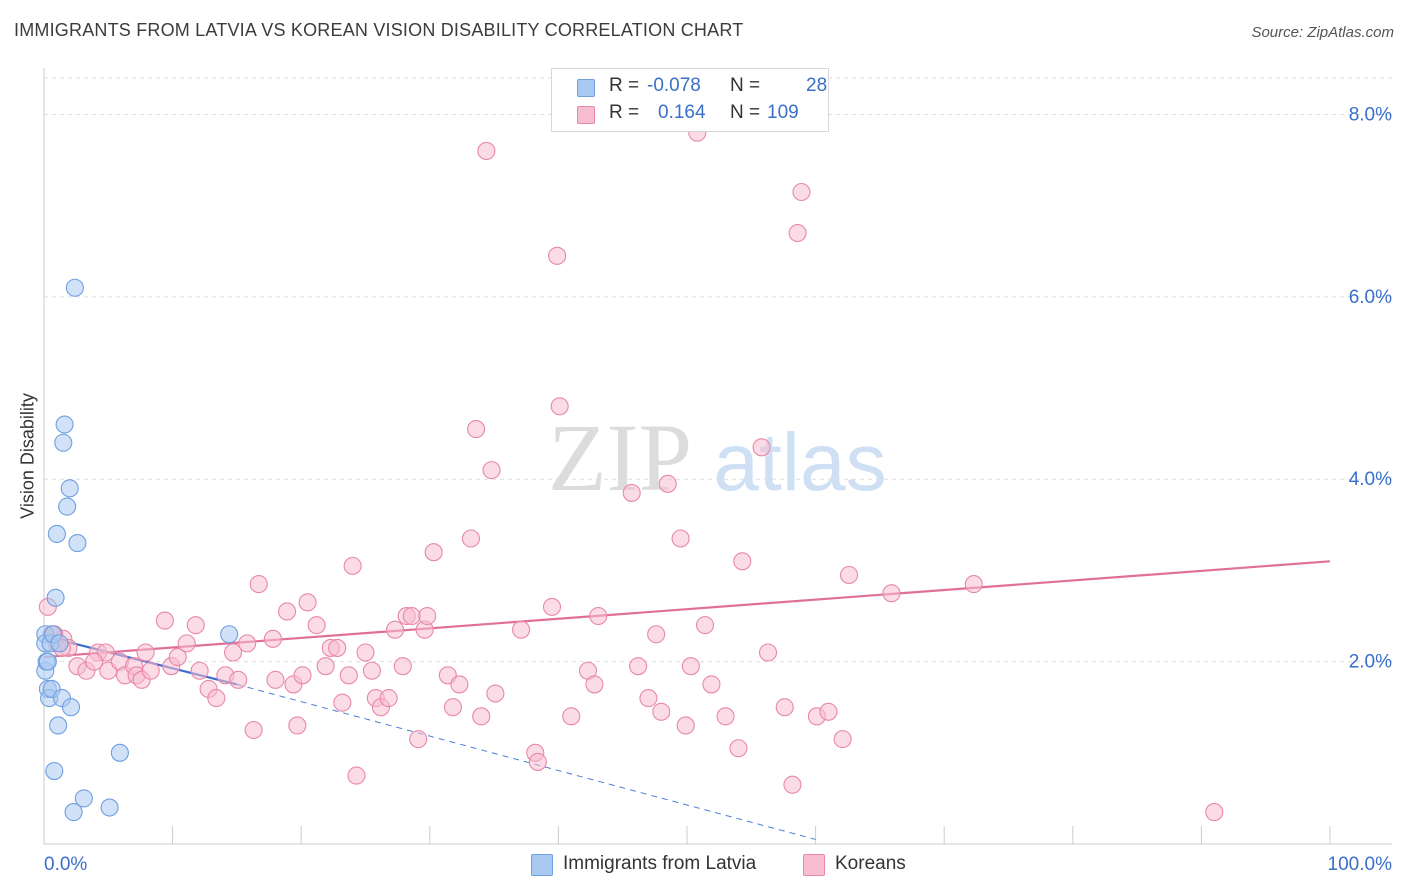 This screenshot has height=892, width=1406. Describe the element at coordinates (745, 112) in the screenshot. I see `n-label: N =` at that location.